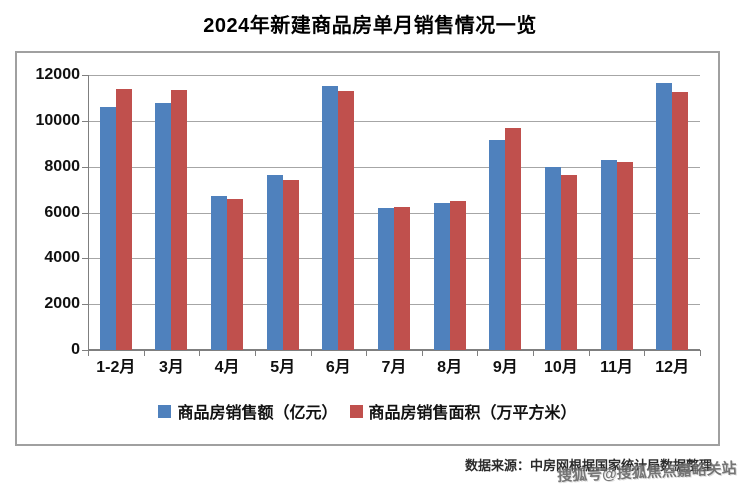  What do you see at coordinates (370, 26) in the screenshot?
I see `chart-title: 2024年新建商品房单月销售情况一览` at bounding box center [370, 26].